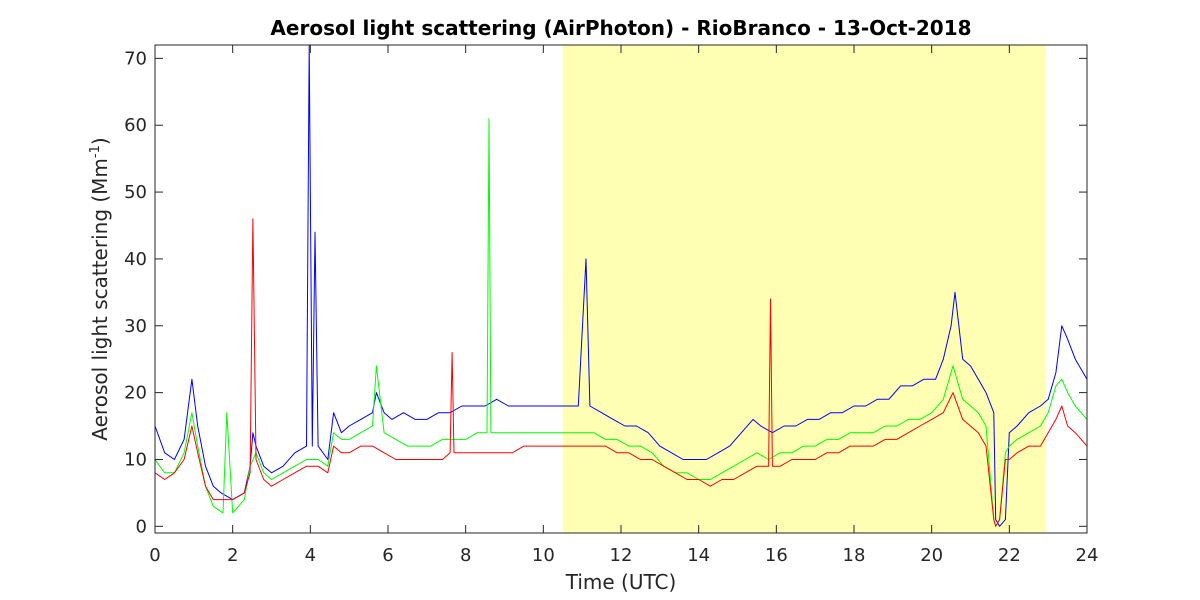 This screenshot has height=600, width=1200. I want to click on x-tick-label: 6, so click(387, 555).